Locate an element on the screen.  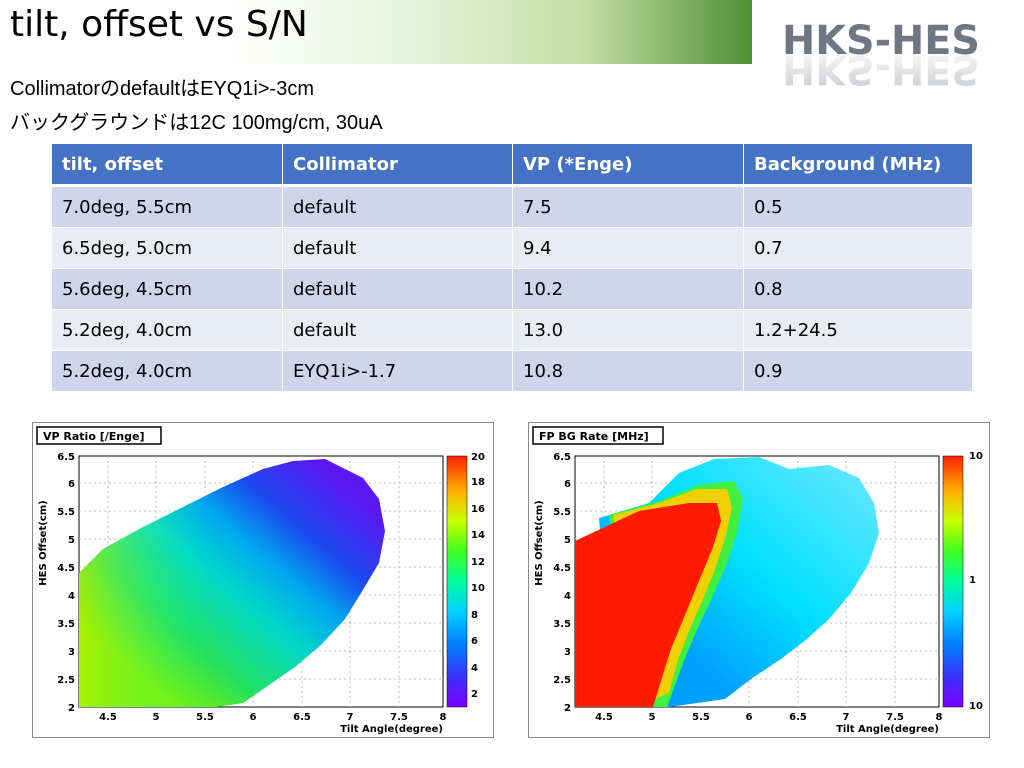
note-collimator: CollimatorのdefaultはEYQ1i>-3cm is located at coordinates (162, 89).